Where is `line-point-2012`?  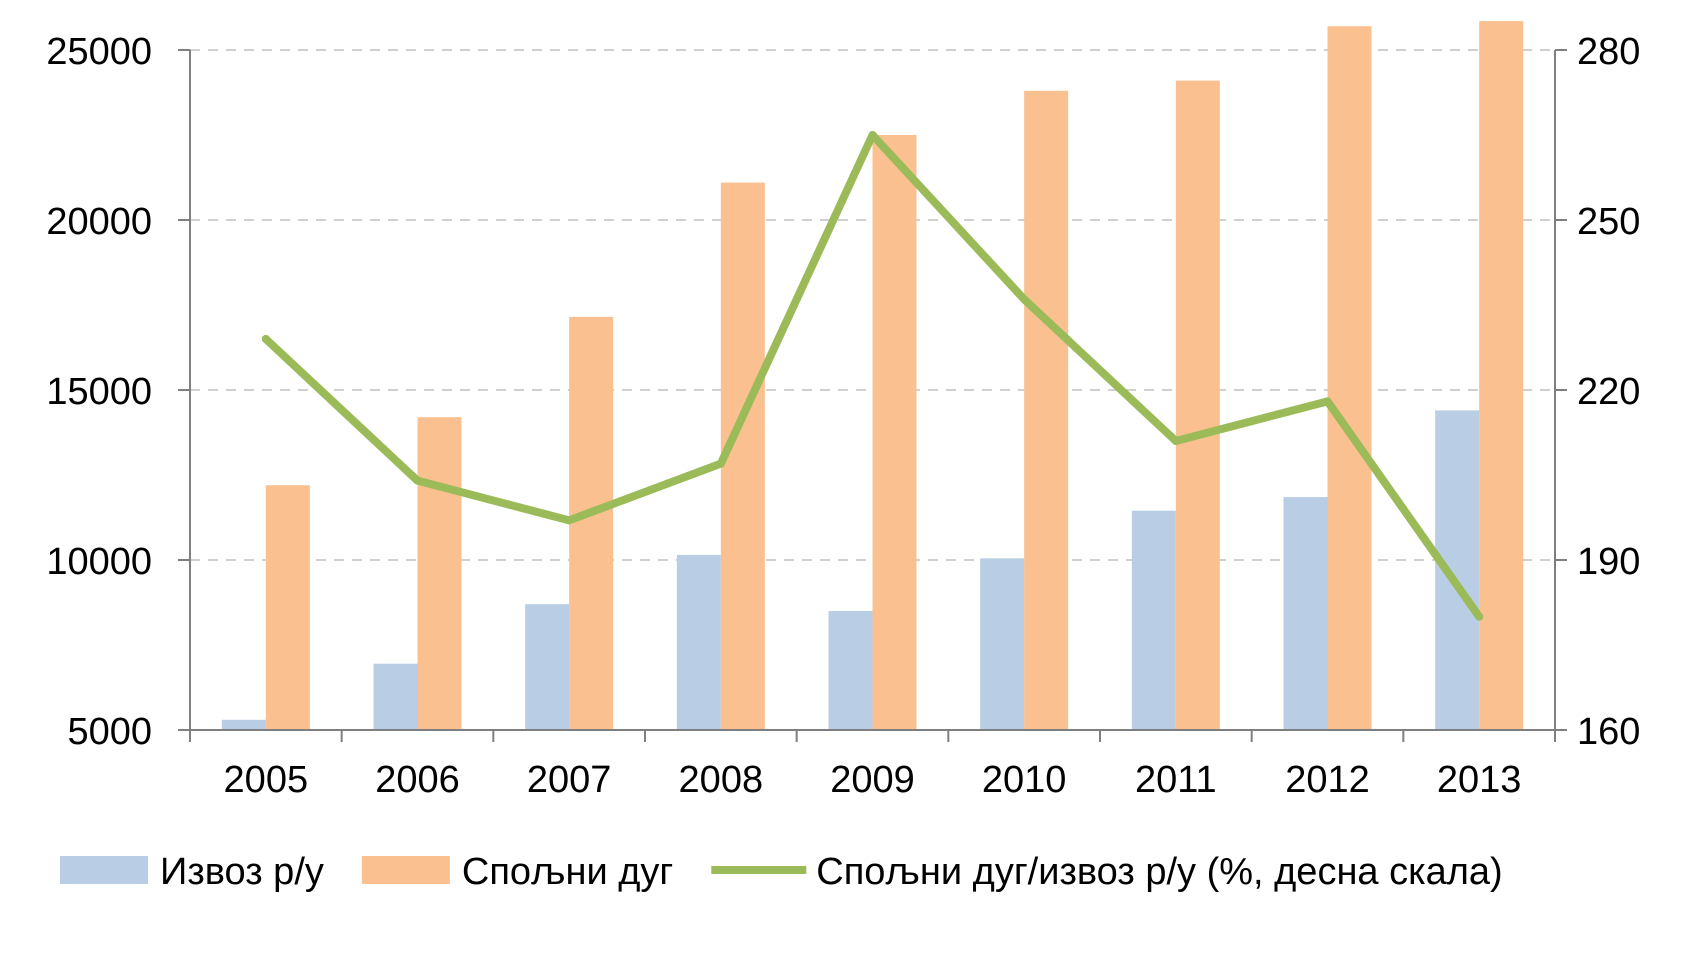
line-point-2012 is located at coordinates (1327, 401).